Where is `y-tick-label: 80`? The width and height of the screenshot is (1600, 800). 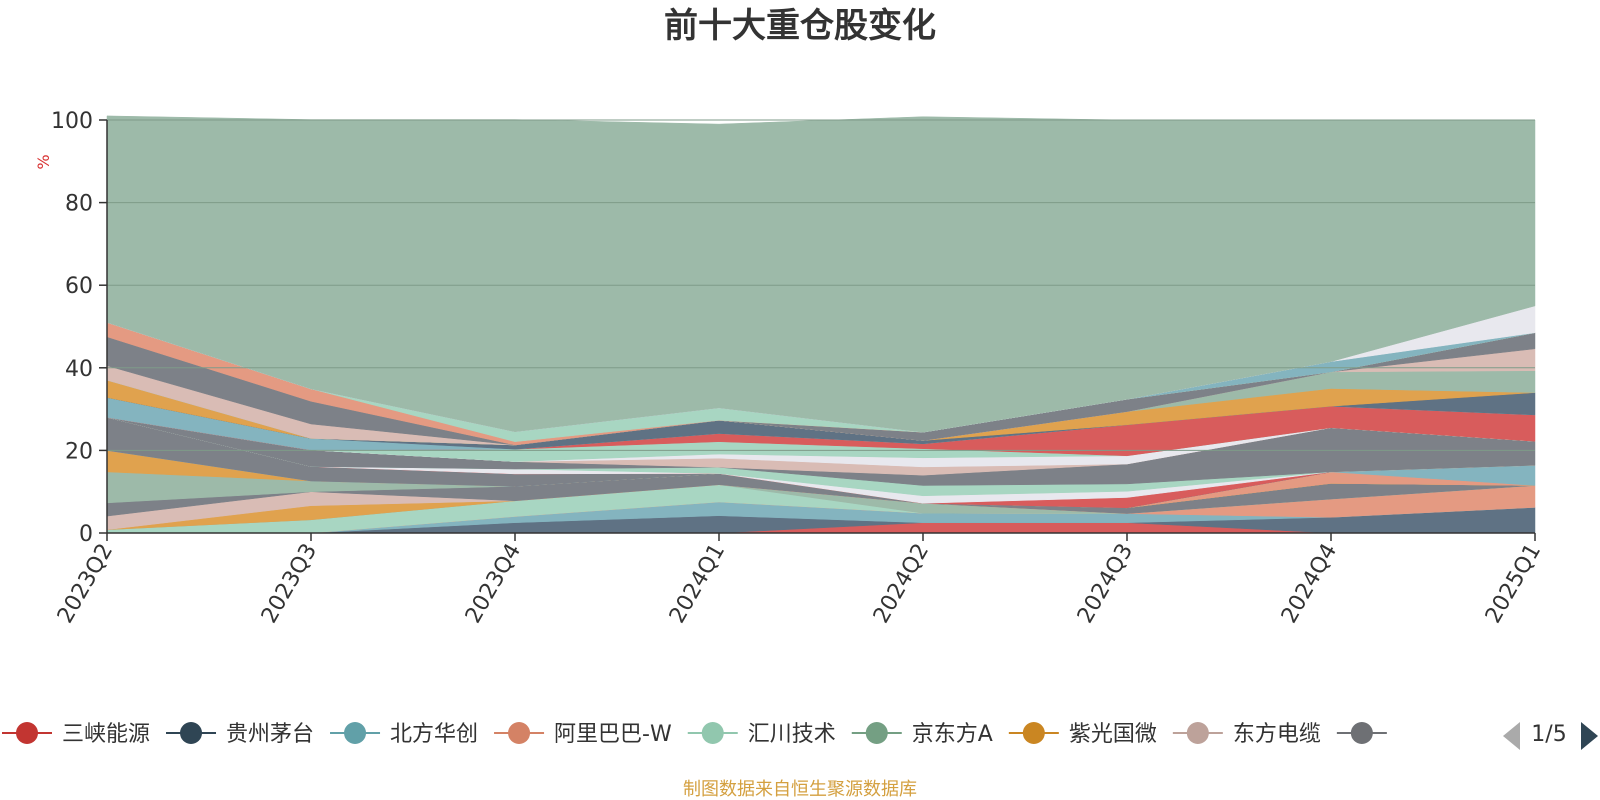
y-tick-label: 80 is located at coordinates (79, 204).